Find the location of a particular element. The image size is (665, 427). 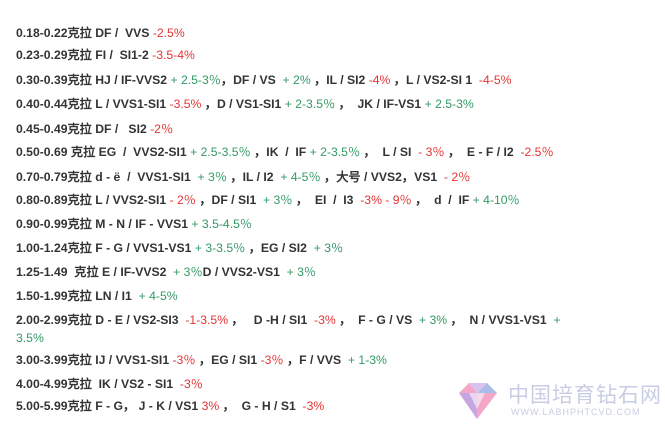

price-line: 1.50-1.99克拉 LN / I1 + 4-5% is located at coordinates (97, 296).